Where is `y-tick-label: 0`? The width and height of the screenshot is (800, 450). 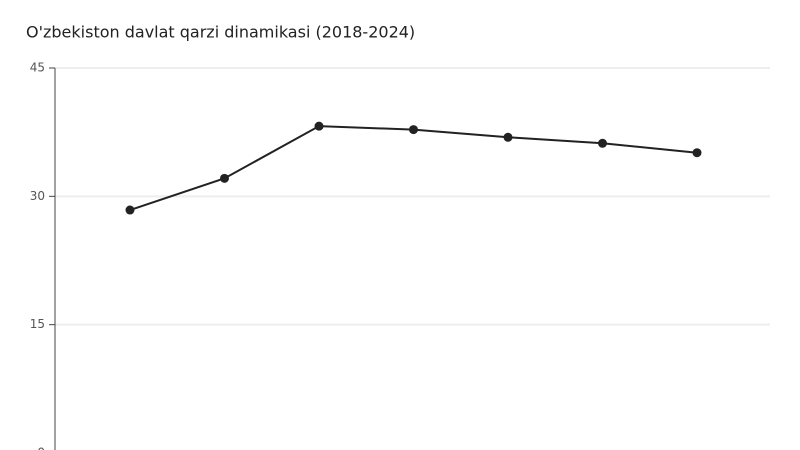
y-tick-label: 0 is located at coordinates (41, 448).